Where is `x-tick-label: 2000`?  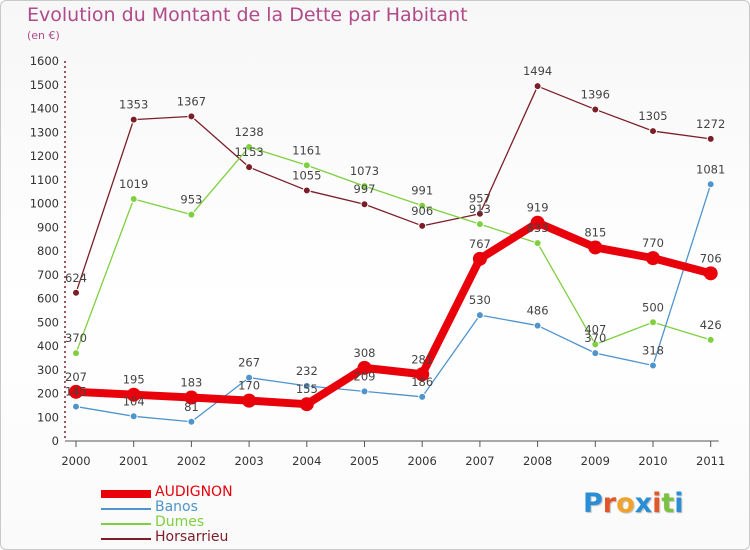 x-tick-label: 2000 is located at coordinates (75, 461).